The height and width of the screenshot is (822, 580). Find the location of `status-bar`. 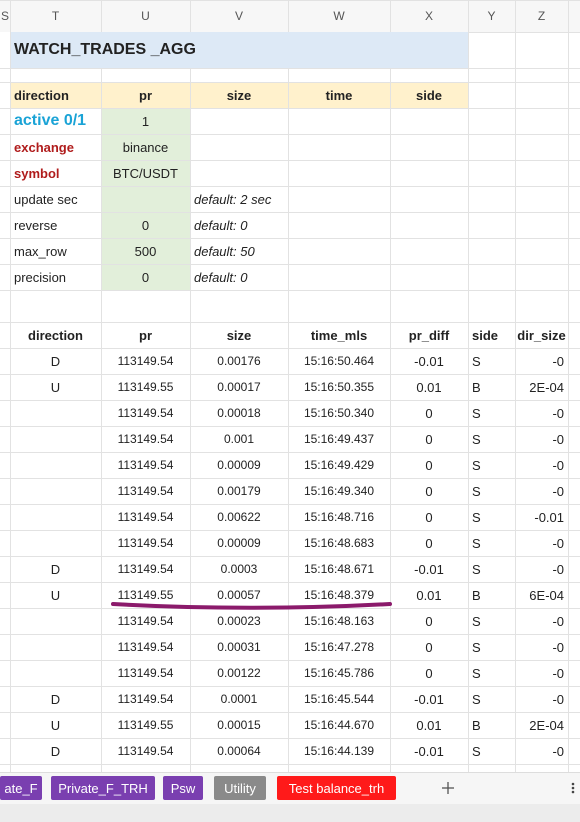

status-bar is located at coordinates (290, 813).